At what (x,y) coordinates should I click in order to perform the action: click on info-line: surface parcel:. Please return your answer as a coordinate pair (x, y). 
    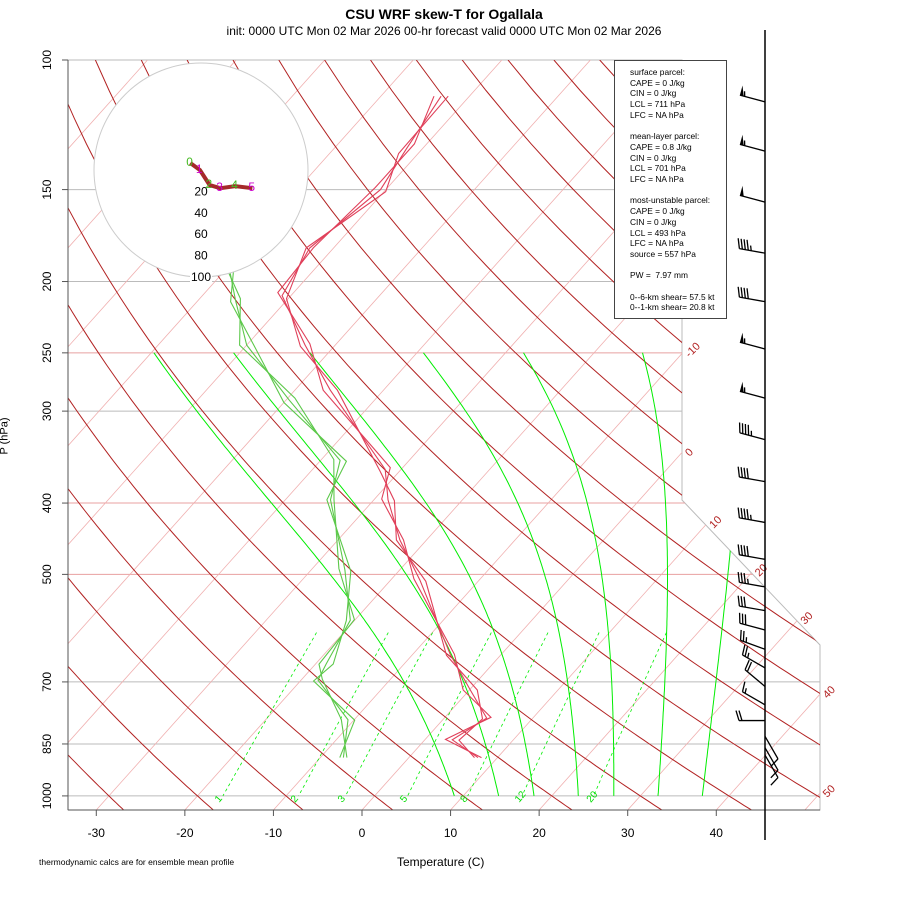
    Looking at the image, I should click on (657, 72).